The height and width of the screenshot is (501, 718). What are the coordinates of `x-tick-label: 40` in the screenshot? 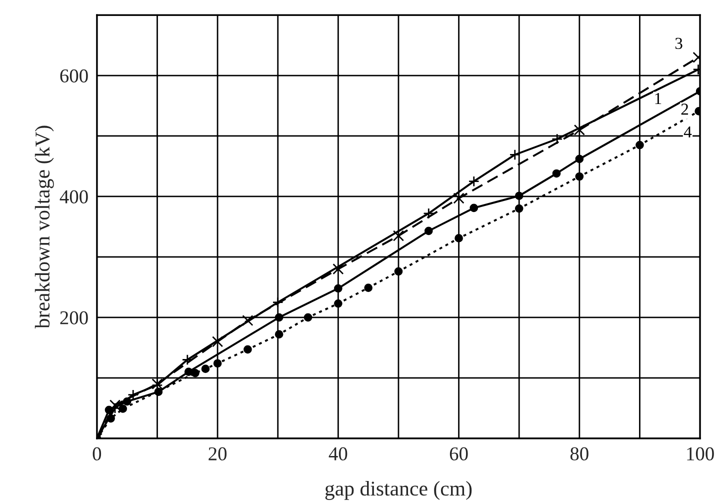 It's located at (338, 453).